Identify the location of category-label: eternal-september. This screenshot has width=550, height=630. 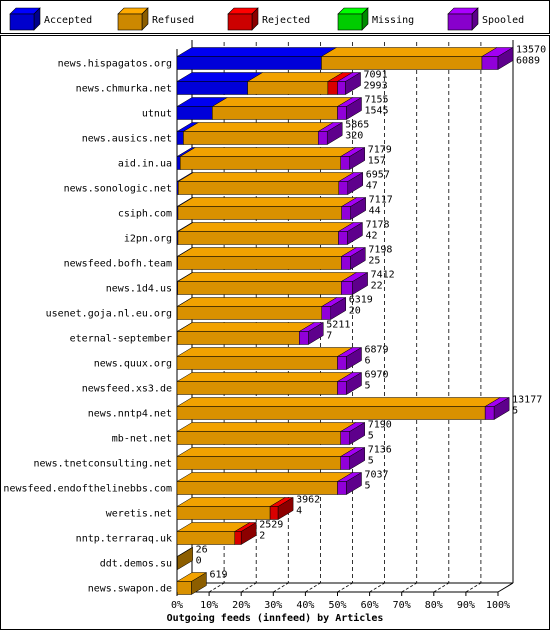
(121, 339).